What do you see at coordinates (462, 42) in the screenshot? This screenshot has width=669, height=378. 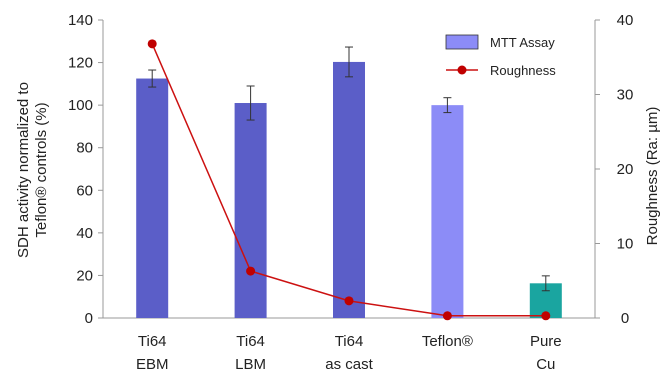 I see `legend-swatch-mtt` at bounding box center [462, 42].